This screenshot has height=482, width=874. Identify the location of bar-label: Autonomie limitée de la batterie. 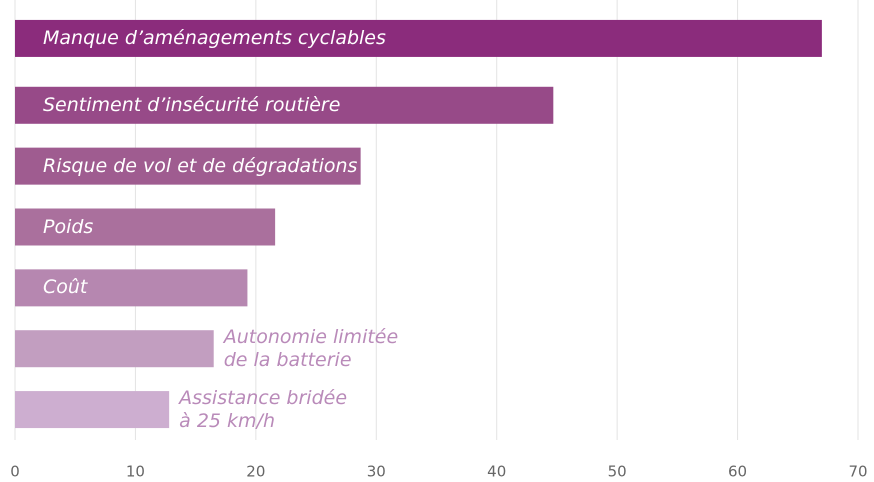
(311, 348).